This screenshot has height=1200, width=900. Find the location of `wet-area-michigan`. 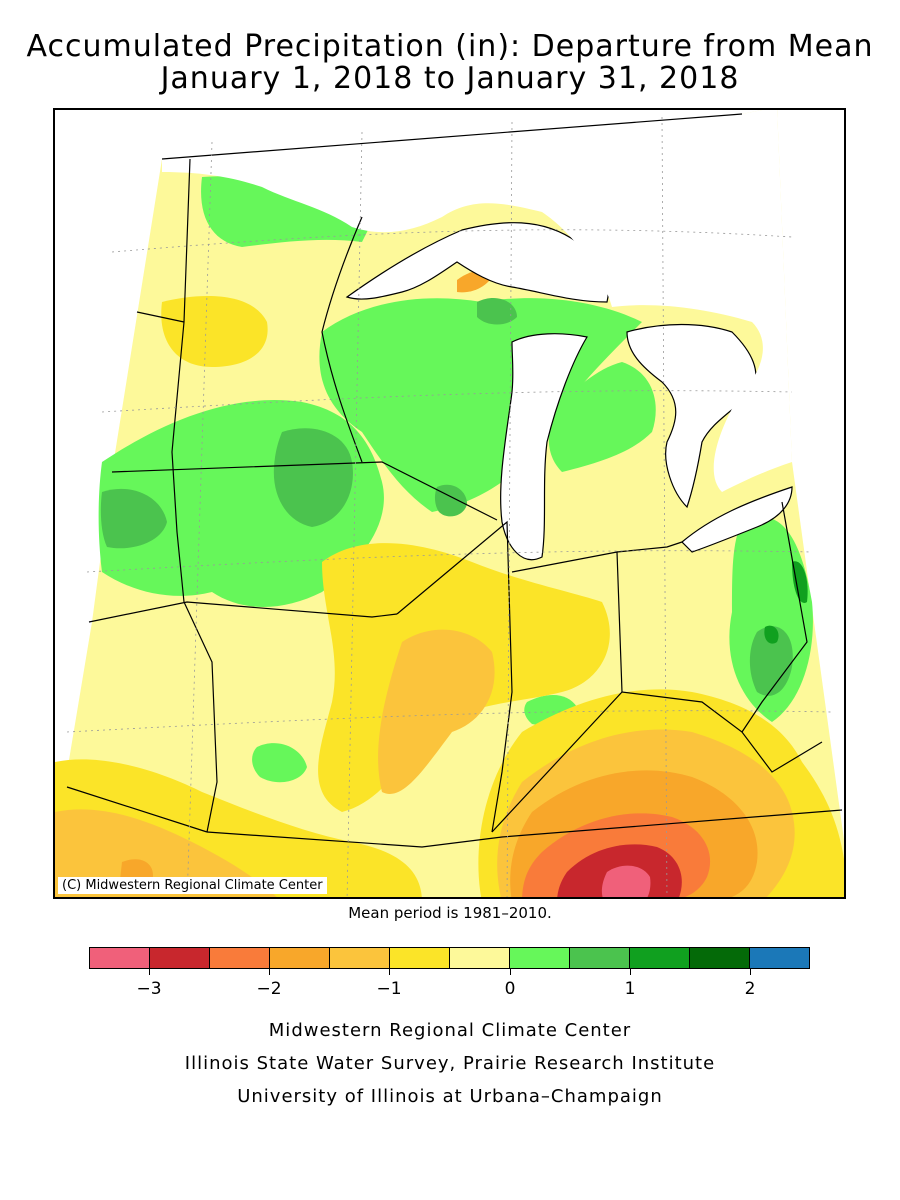

wet-area-michigan is located at coordinates (602, 417).